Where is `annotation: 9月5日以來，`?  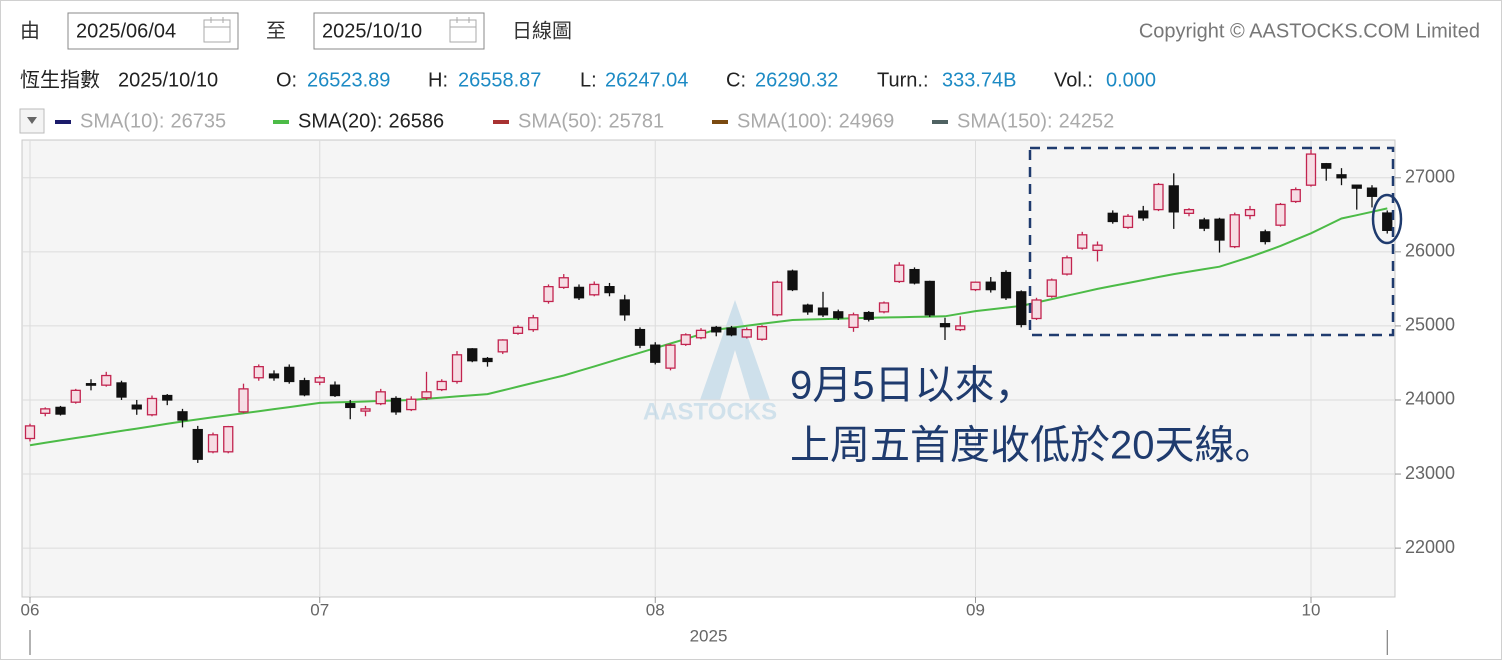
annotation: 9月5日以來， is located at coordinates (912, 386).